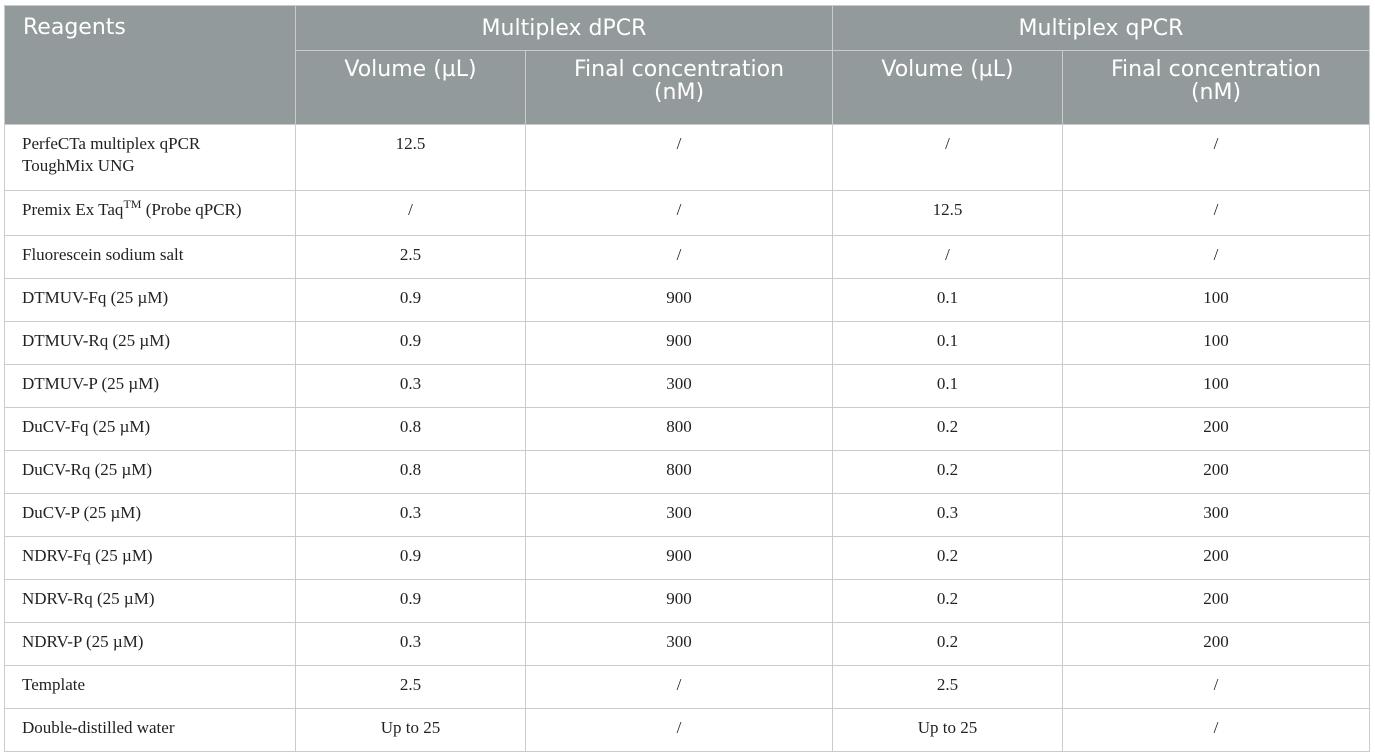 This screenshot has width=1375, height=752. What do you see at coordinates (150, 257) in the screenshot?
I see `reagent-name-cell: Fluorescein sodium salt` at bounding box center [150, 257].